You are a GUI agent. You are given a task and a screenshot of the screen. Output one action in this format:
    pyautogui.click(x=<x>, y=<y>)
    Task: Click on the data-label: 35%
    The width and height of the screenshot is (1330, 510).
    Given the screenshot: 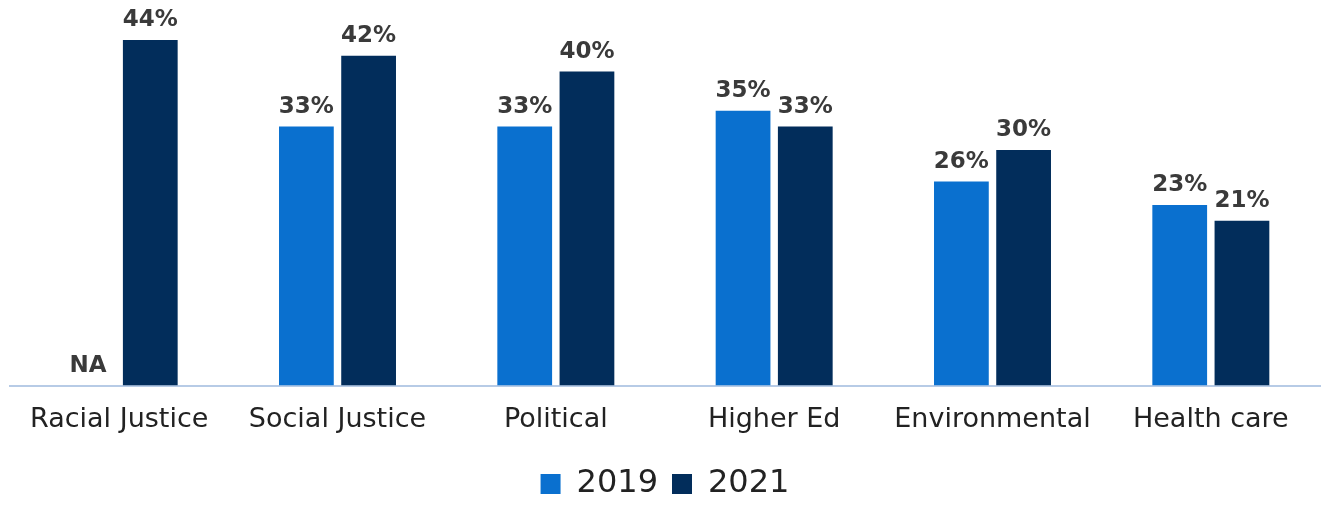 What is the action you would take?
    pyautogui.click(x=743, y=89)
    